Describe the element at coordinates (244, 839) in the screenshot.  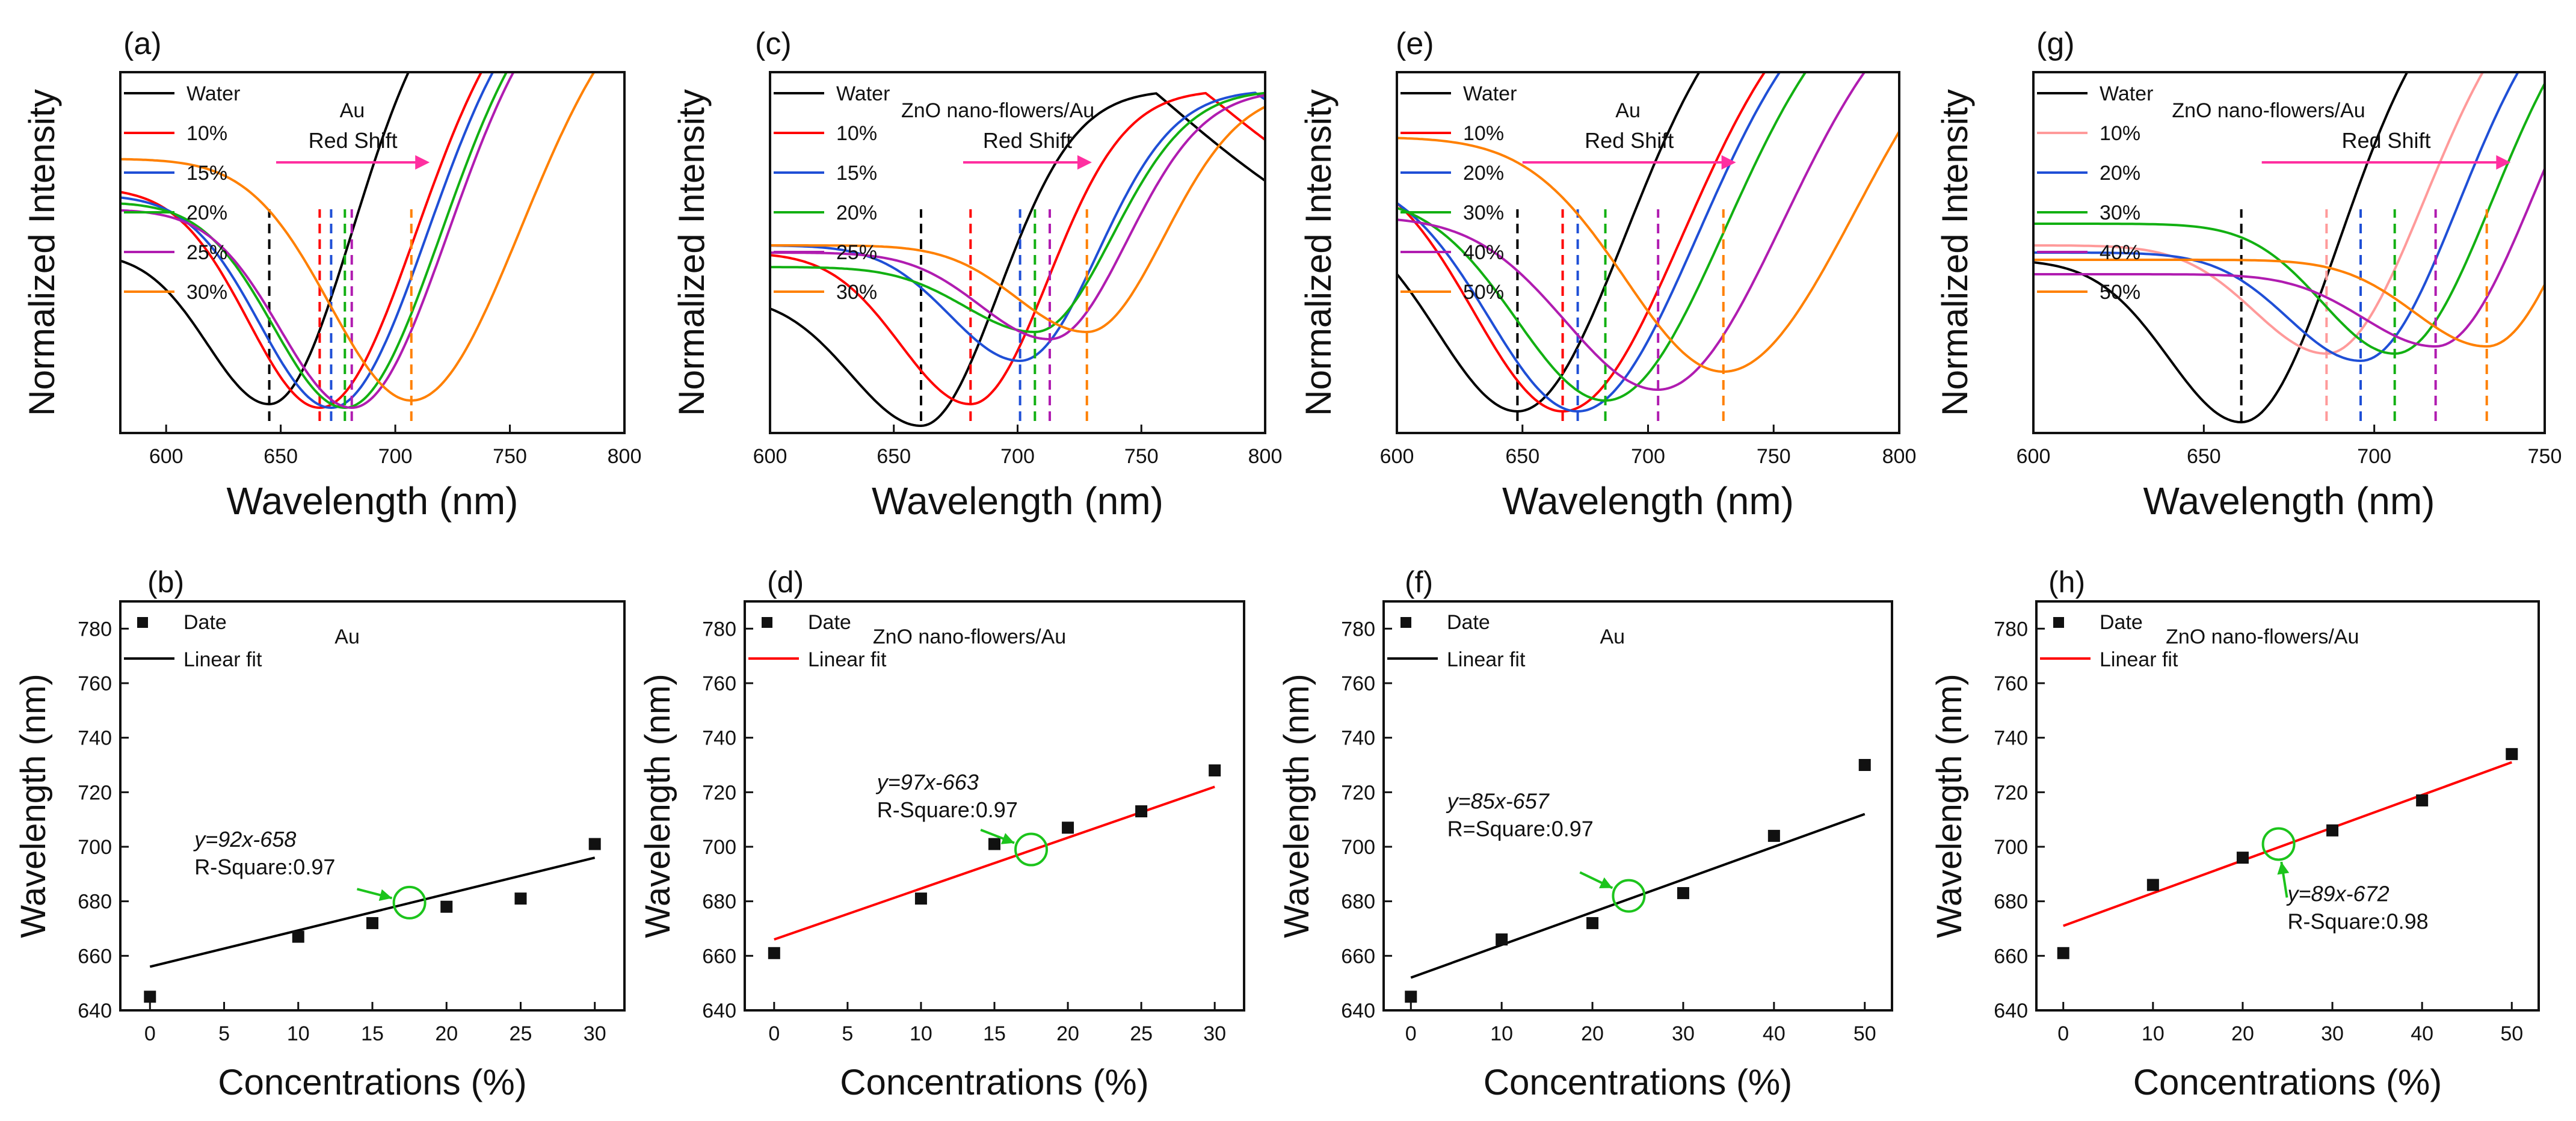
I see `fit-equation: y=92x-658` at that location.